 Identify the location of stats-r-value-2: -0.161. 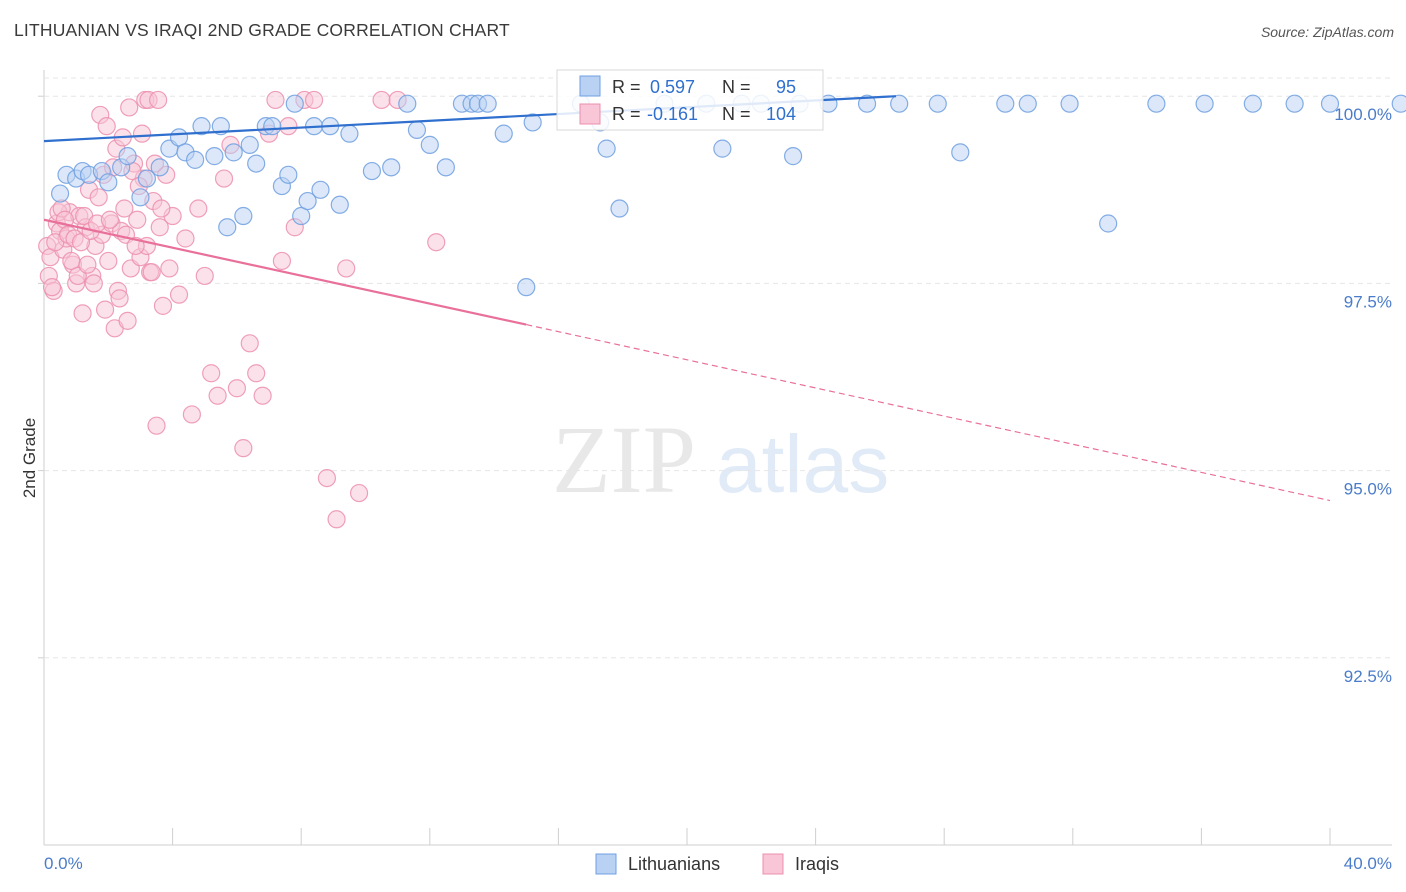
(672, 114).